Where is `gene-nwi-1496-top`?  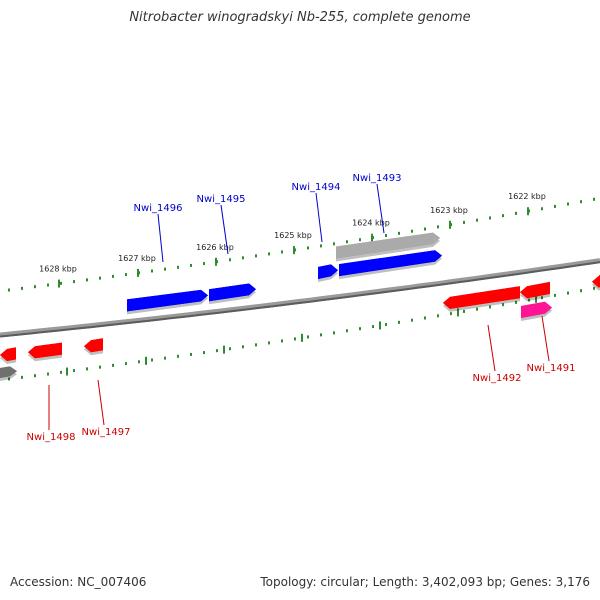
gene-nwi-1496-top is located at coordinates (167, 300).